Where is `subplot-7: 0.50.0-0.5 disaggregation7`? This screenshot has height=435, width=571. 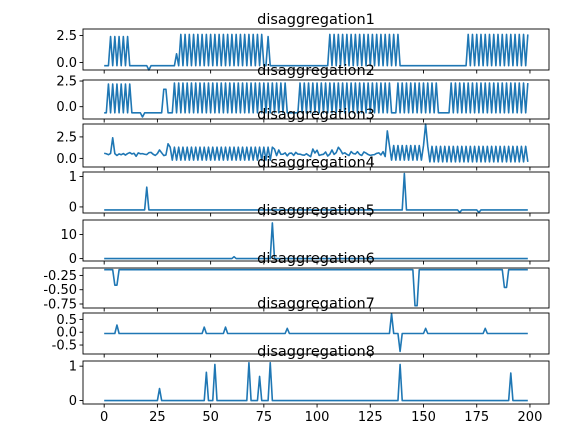
subplot-7: 0.50.0-0.5 disaggregation7 is located at coordinates (301, 327).